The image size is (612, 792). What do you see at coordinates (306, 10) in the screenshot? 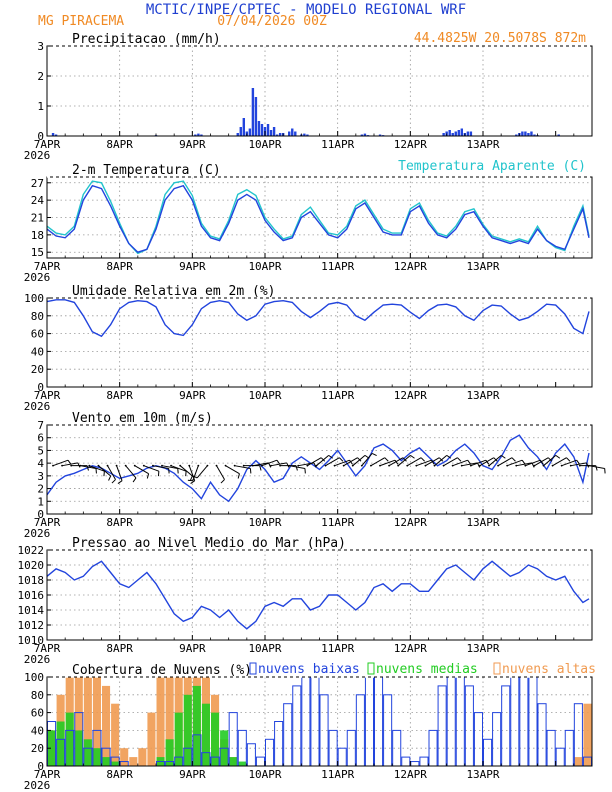
I see `header-title: MCTIC/INPE/CPTEC - MODELO REGIONAL WRF` at bounding box center [306, 10].